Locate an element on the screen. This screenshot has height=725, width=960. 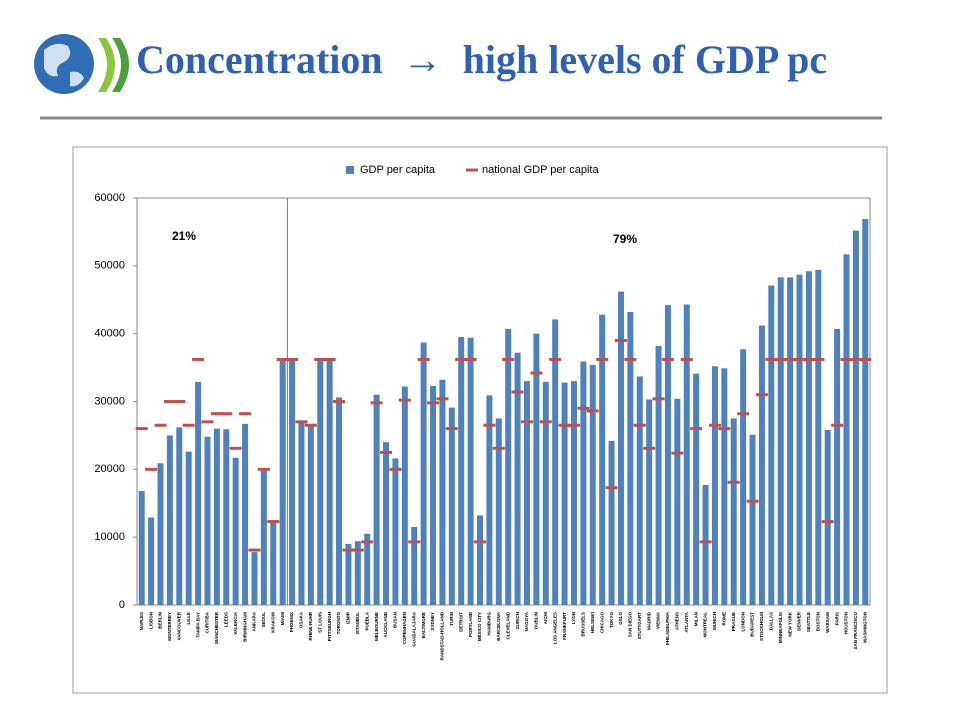
x-tick-label: MADRID is located at coordinates (648, 620).